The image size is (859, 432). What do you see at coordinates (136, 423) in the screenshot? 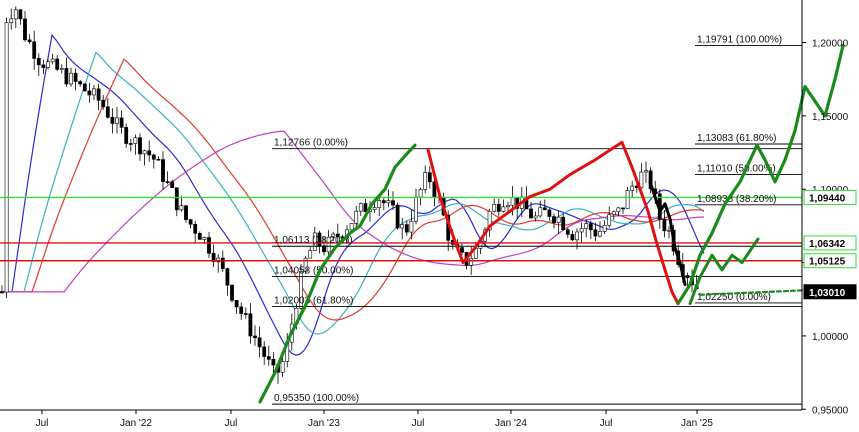
I see `x-tick-label: Jan '22` at bounding box center [136, 423].